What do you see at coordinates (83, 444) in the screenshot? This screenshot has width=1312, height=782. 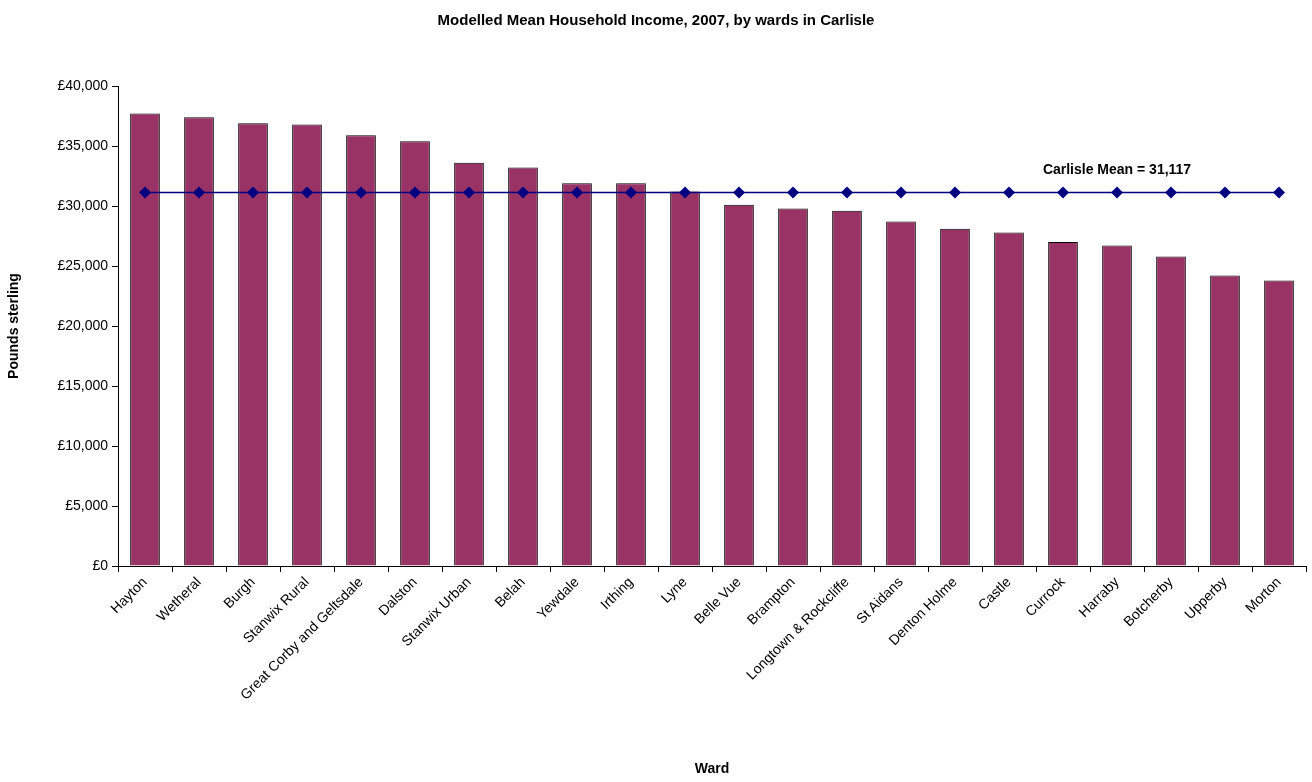 I see `y-tick-label: £10,000` at bounding box center [83, 444].